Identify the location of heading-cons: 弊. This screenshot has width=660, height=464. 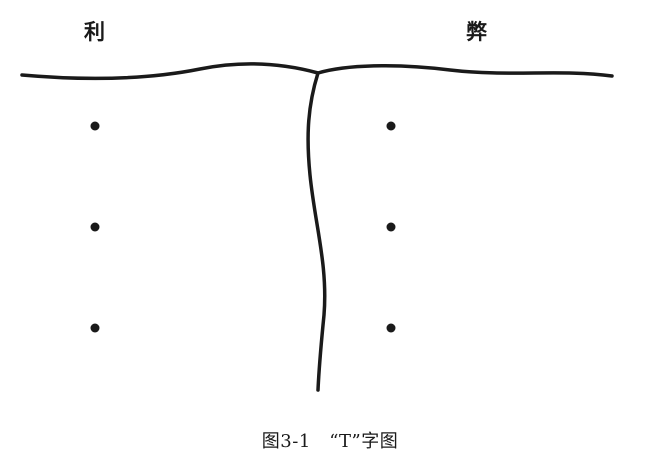
(476, 32).